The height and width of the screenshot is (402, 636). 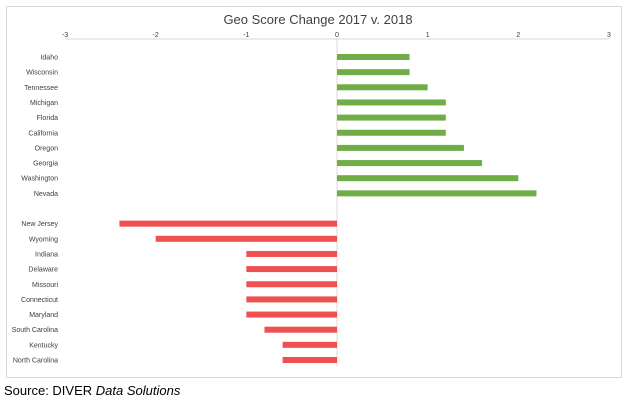 I want to click on category-label: Tennessee, so click(x=41, y=88).